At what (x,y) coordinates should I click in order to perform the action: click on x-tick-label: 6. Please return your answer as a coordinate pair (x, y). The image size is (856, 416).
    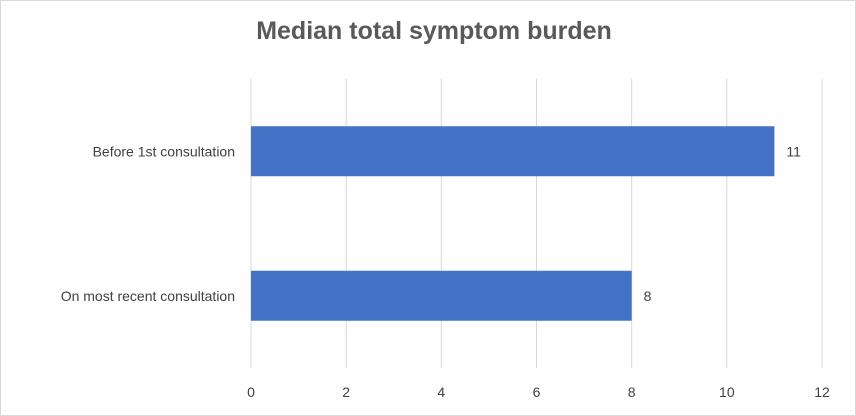
    Looking at the image, I should click on (537, 392).